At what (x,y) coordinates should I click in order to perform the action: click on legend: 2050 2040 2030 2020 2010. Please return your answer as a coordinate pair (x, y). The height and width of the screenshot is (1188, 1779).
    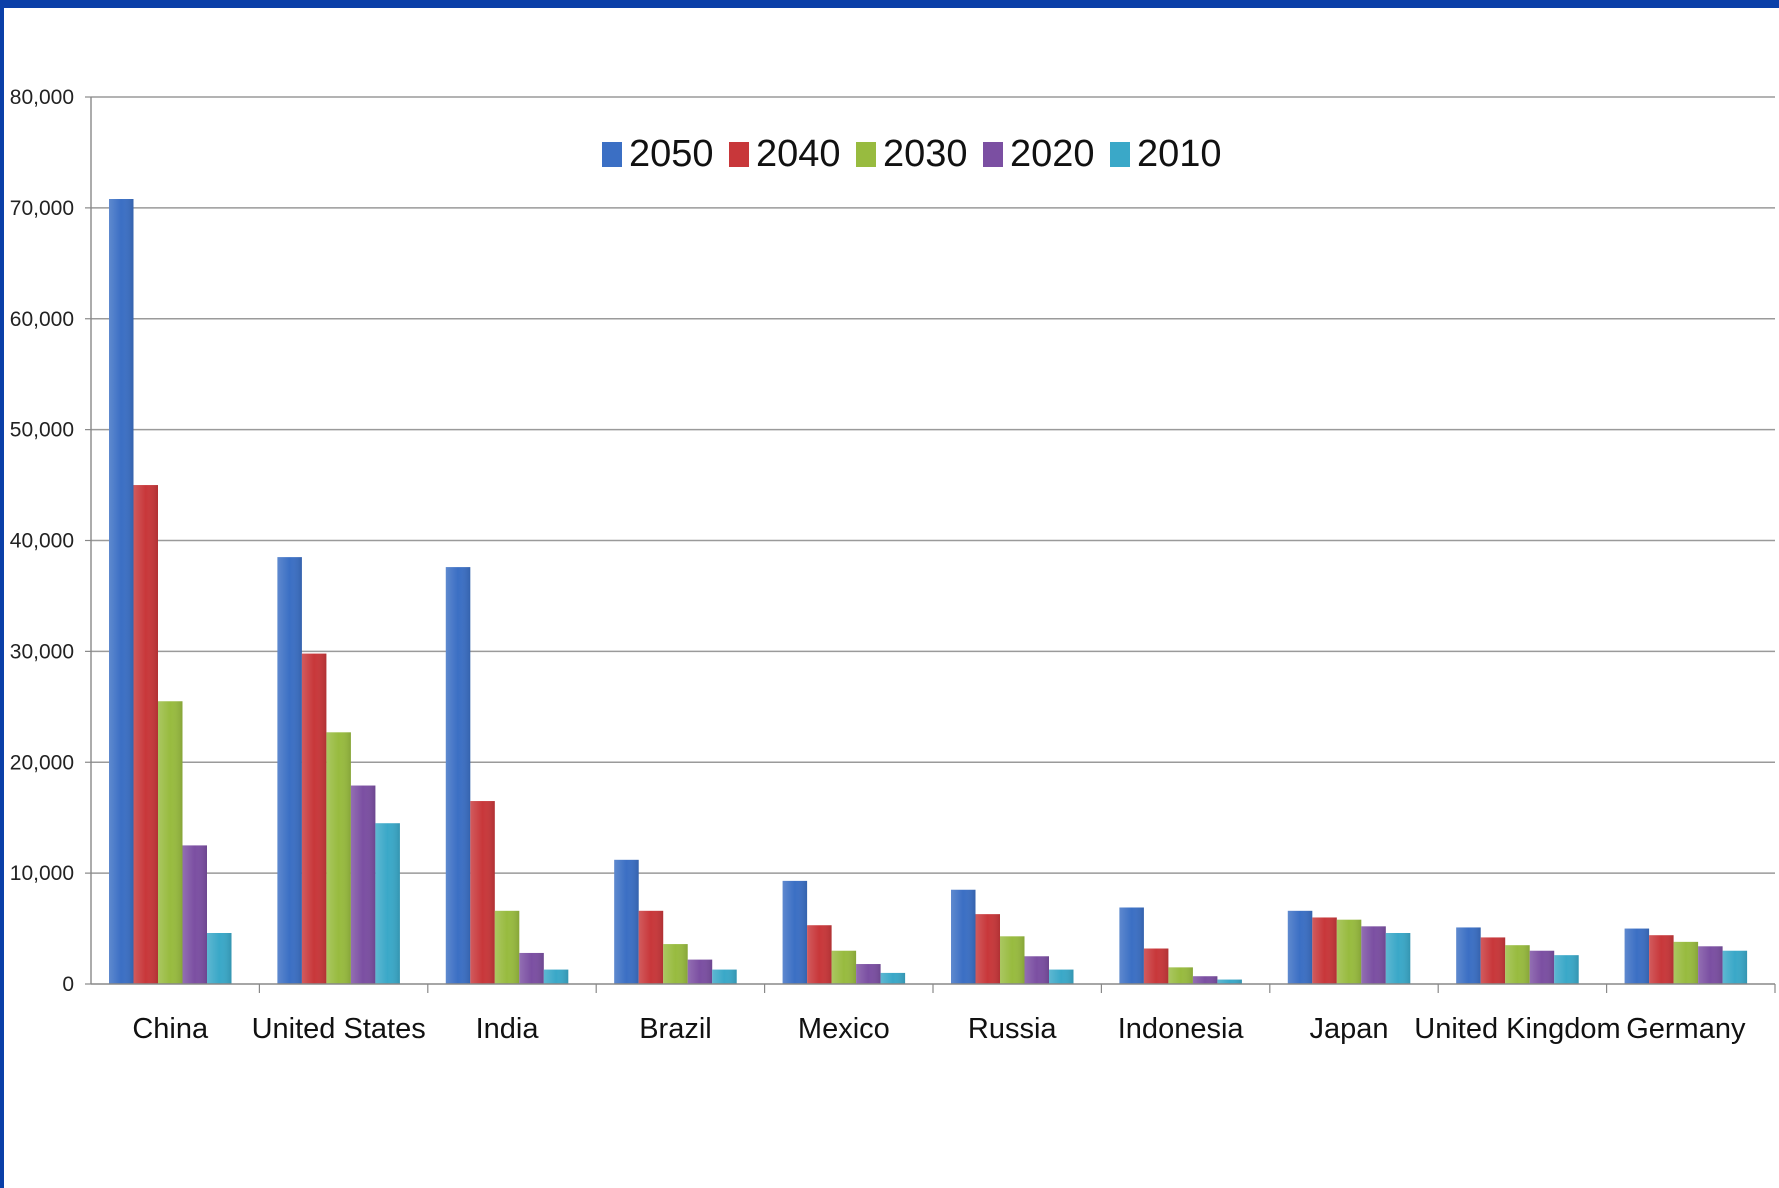
    Looking at the image, I should click on (912, 154).